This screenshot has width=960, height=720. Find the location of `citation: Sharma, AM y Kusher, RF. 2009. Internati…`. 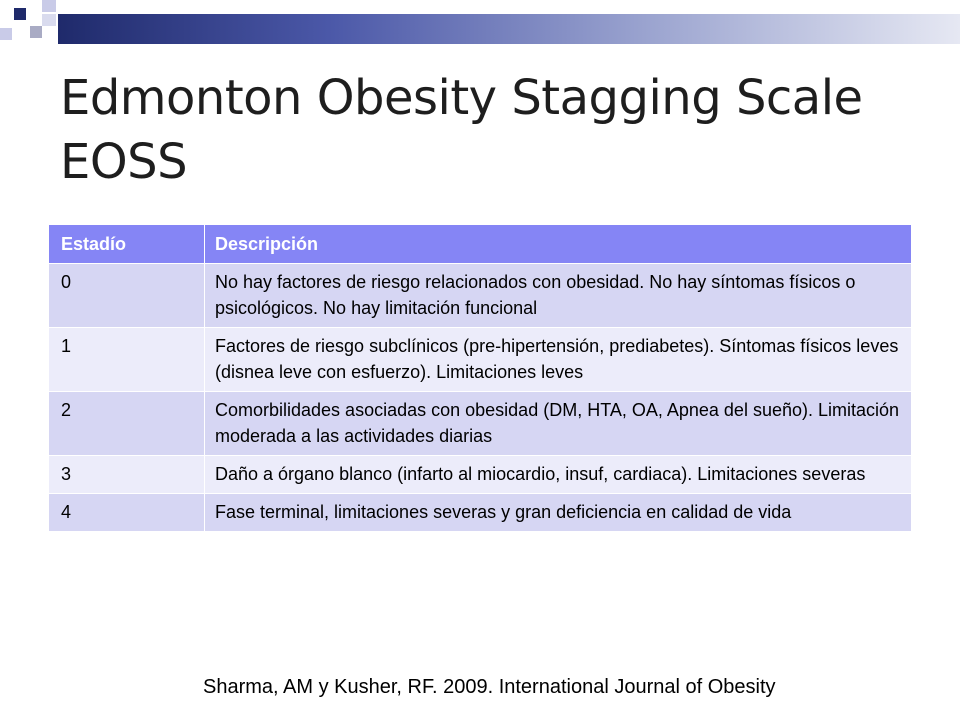

citation: Sharma, AM y Kusher, RF. 2009. Internati… is located at coordinates (489, 687).